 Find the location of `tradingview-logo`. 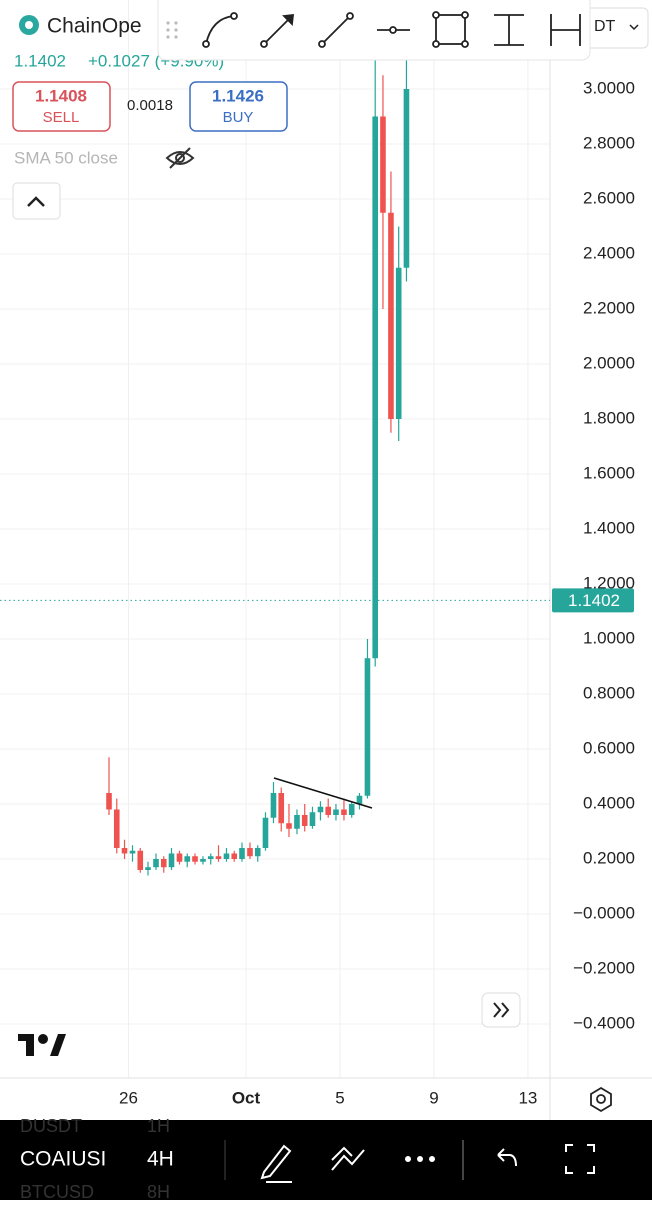

tradingview-logo is located at coordinates (42, 1045).